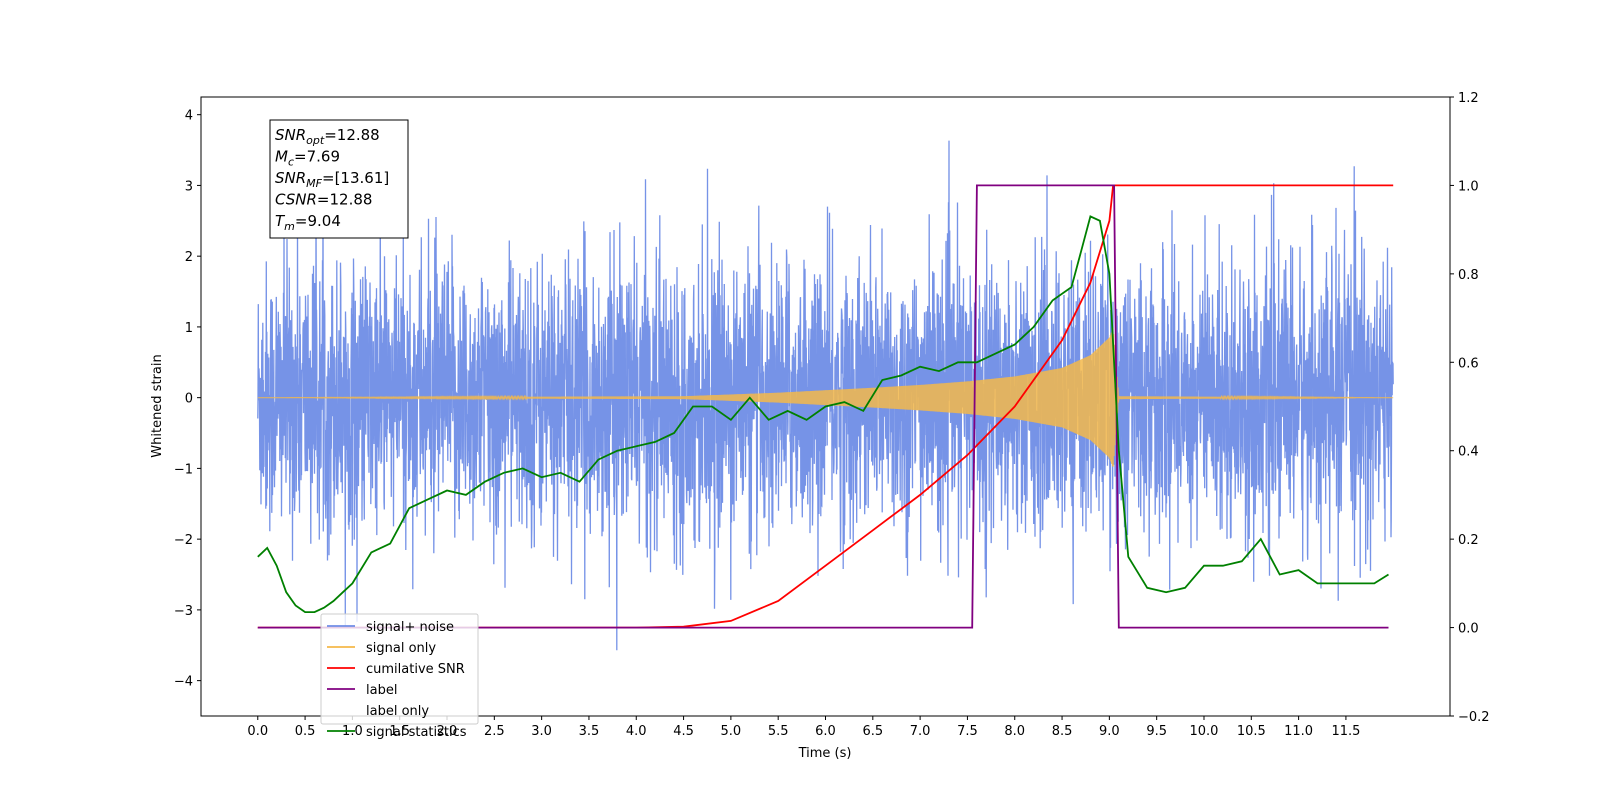  Describe the element at coordinates (636, 731) in the screenshot. I see `x-tick-label: 4.0` at that location.